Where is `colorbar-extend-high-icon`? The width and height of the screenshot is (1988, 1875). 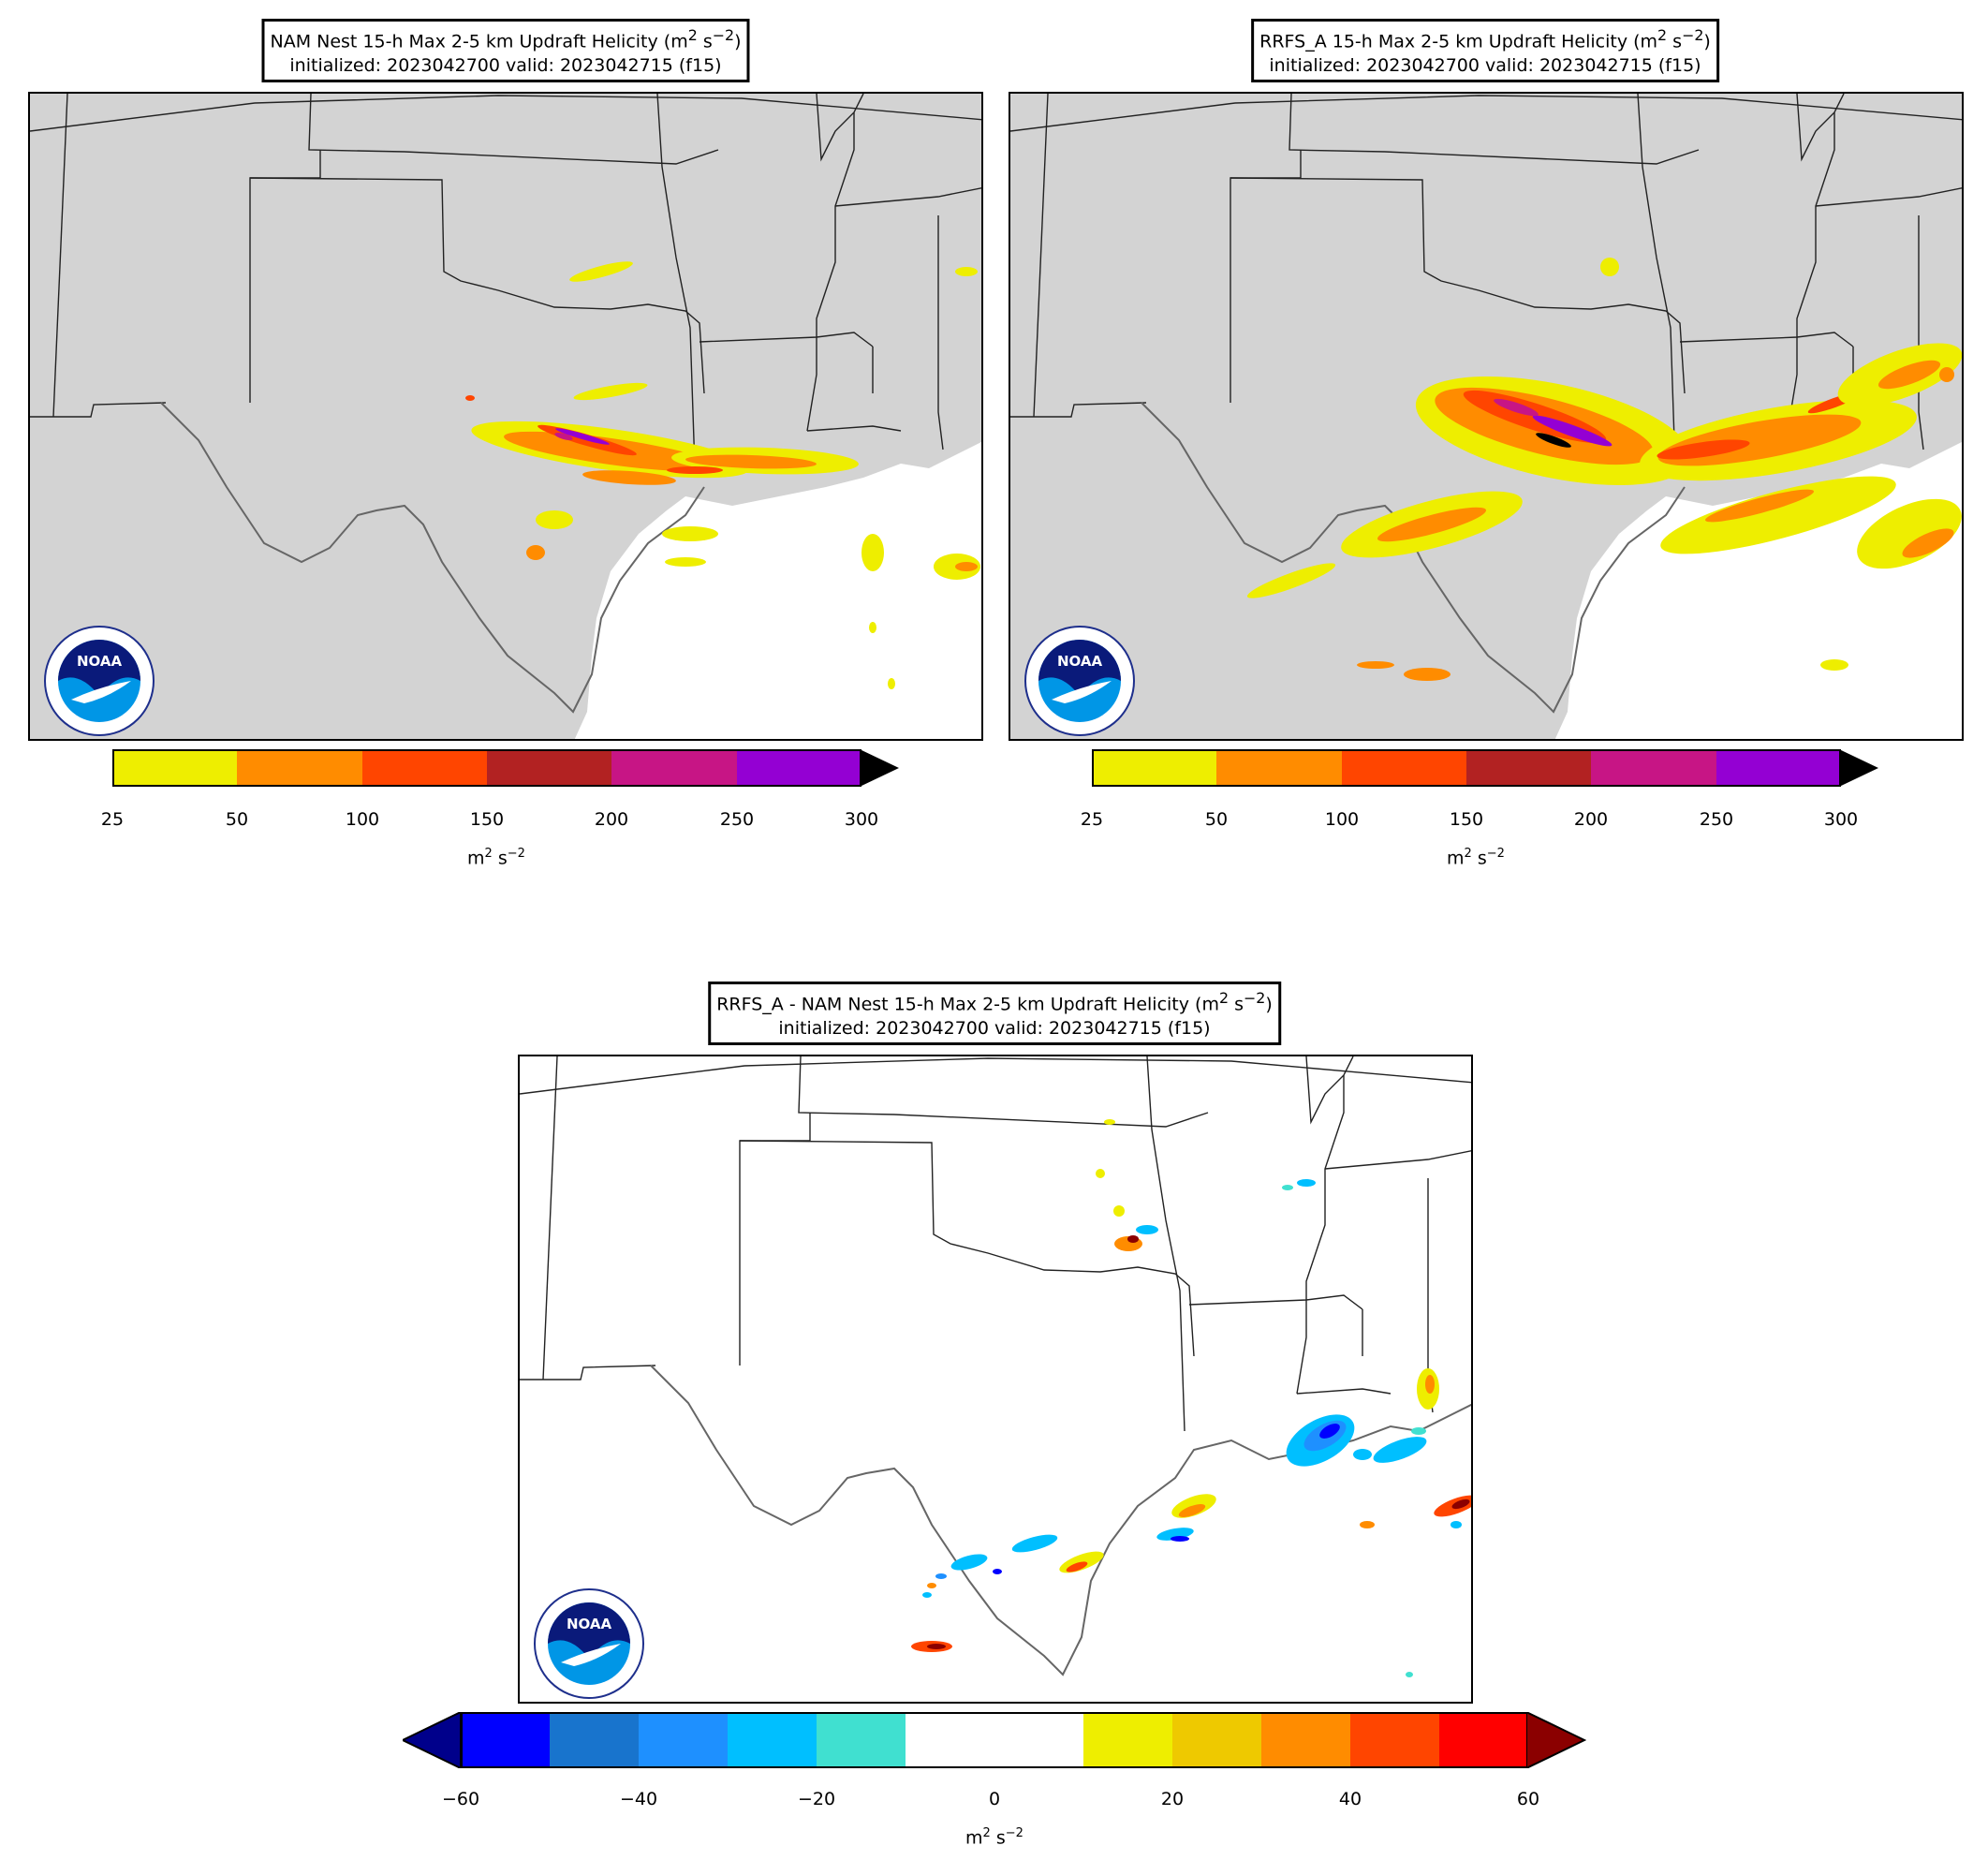
colorbar-extend-high-icon is located at coordinates (1556, 1740).